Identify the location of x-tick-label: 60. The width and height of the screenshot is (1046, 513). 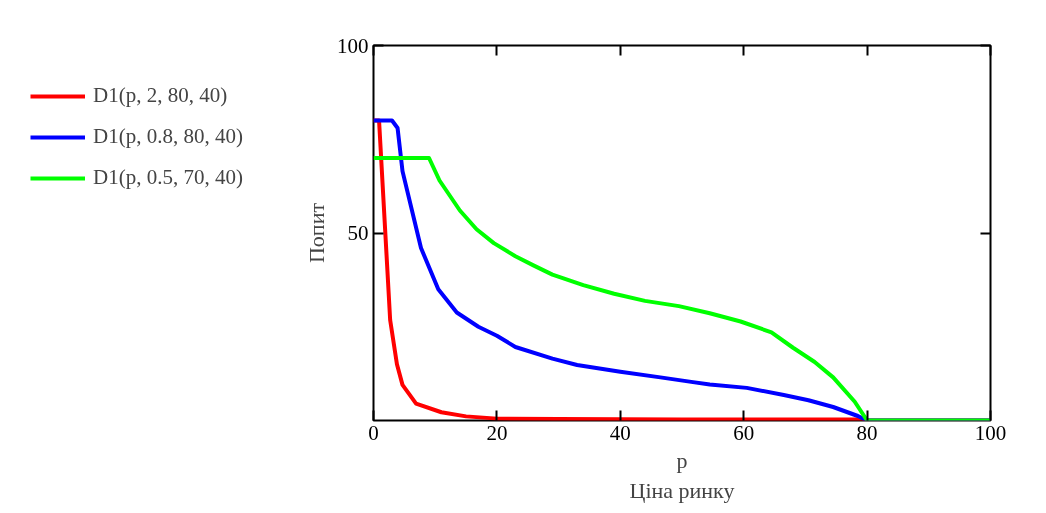
(744, 432).